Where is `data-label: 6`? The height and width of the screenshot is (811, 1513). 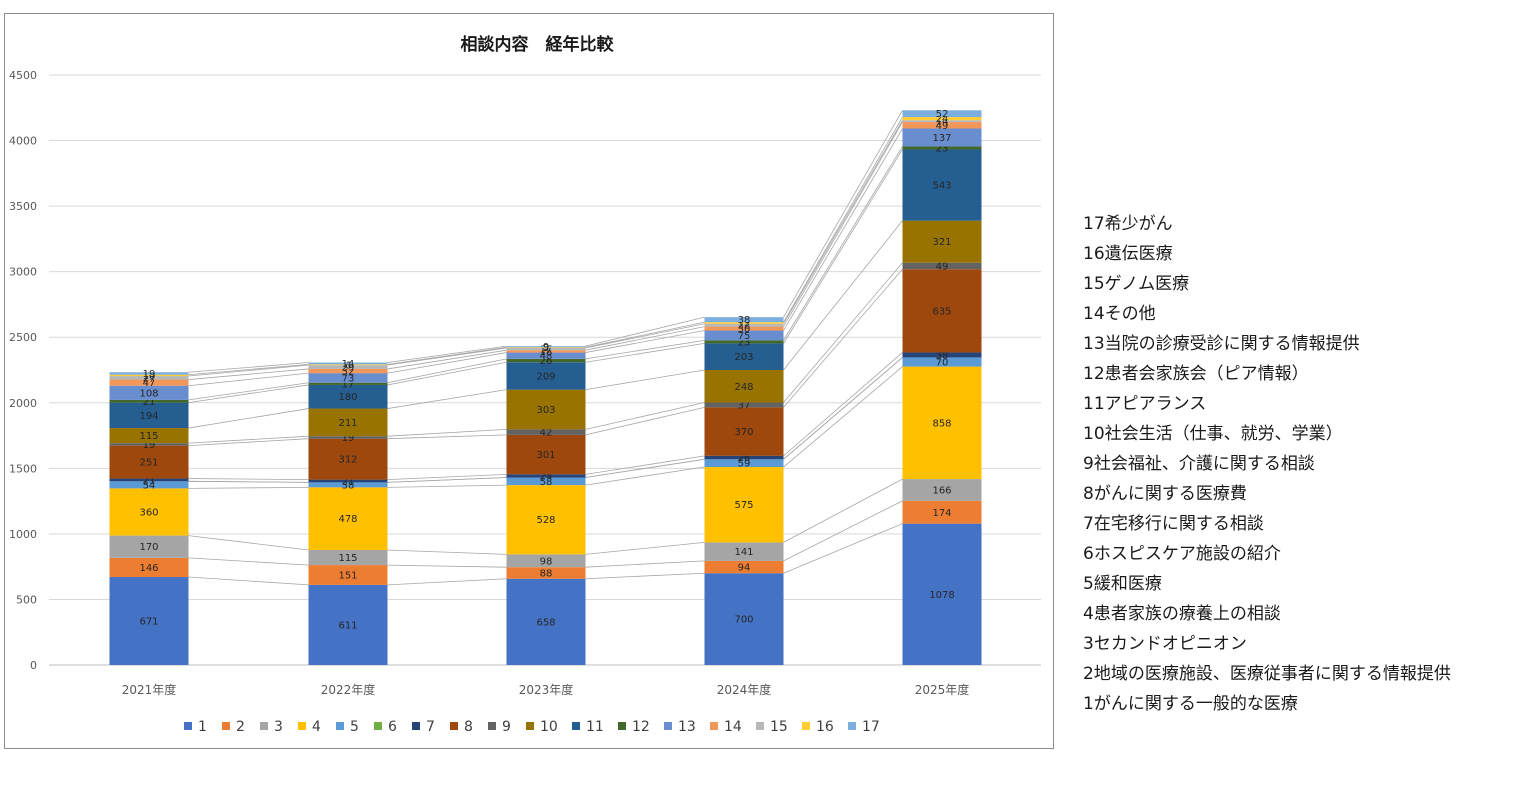 data-label: 6 is located at coordinates (348, 365).